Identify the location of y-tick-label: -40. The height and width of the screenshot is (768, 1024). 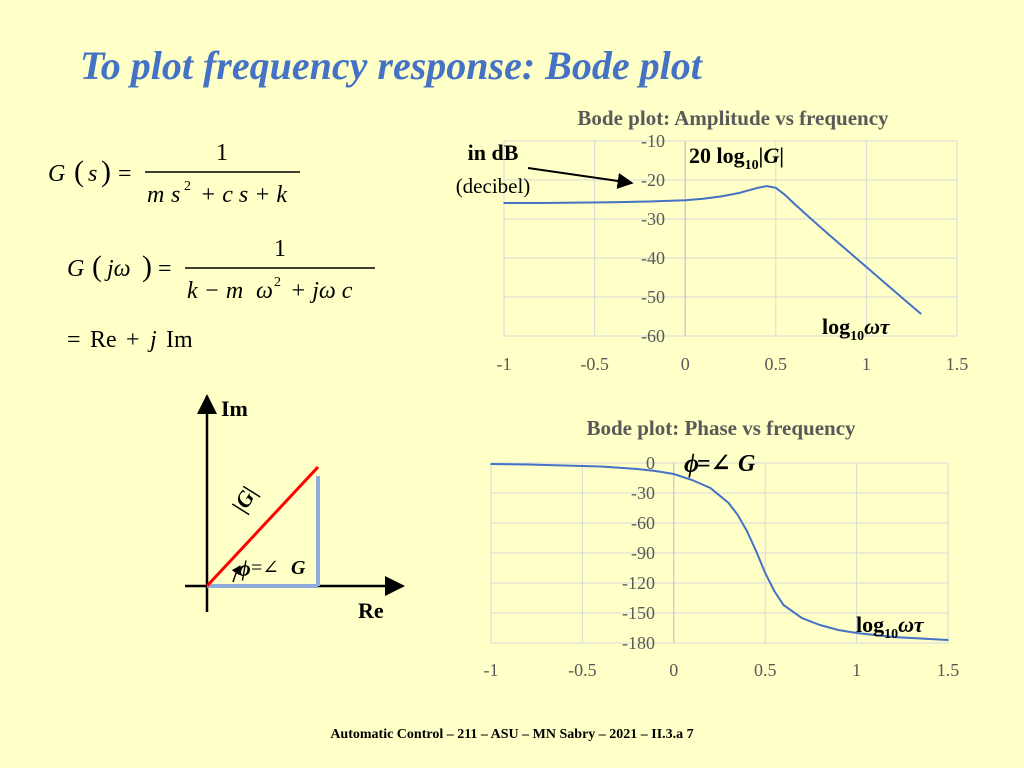
(653, 258).